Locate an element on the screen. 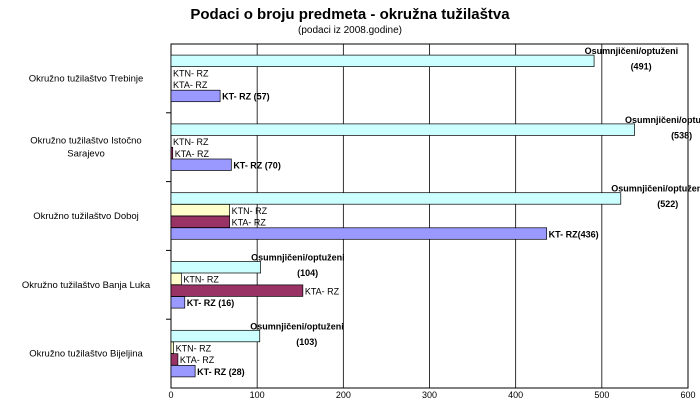 This screenshot has width=700, height=400. data-label: KT- RZ(436) is located at coordinates (574, 234).